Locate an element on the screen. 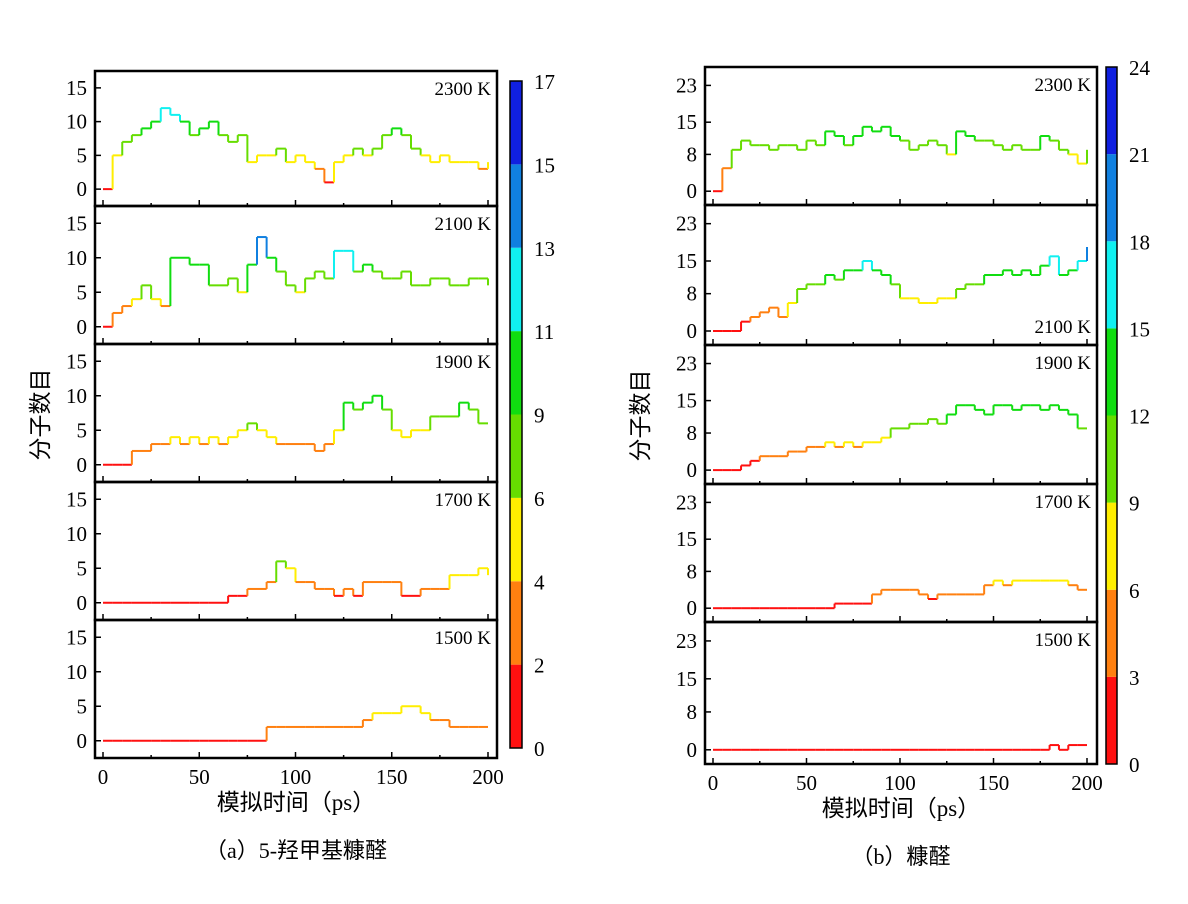 This screenshot has width=1188, height=904. caption: （a）5-羟甲基糠醛 is located at coordinates (296, 850).